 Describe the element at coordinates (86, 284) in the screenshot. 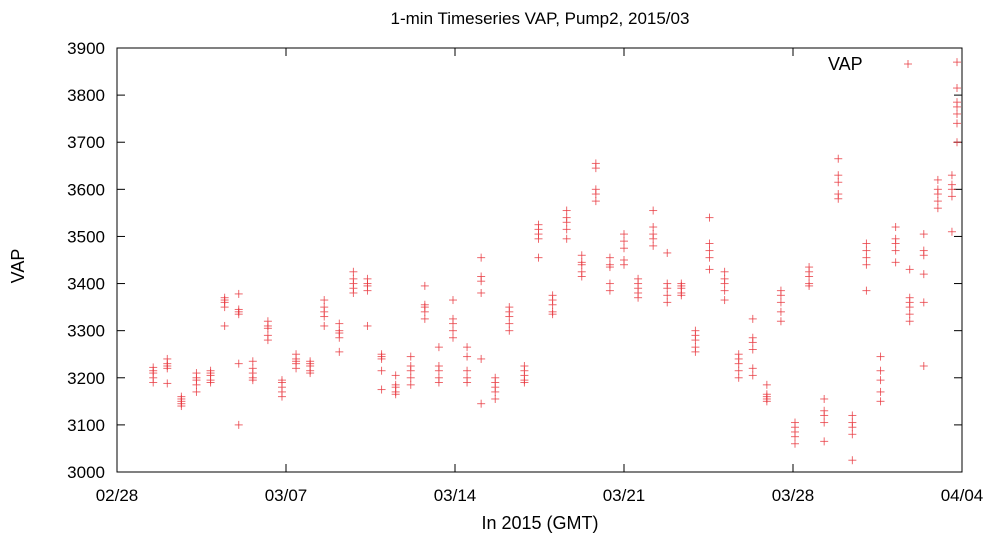

I see `y-tick-label: 3400` at that location.